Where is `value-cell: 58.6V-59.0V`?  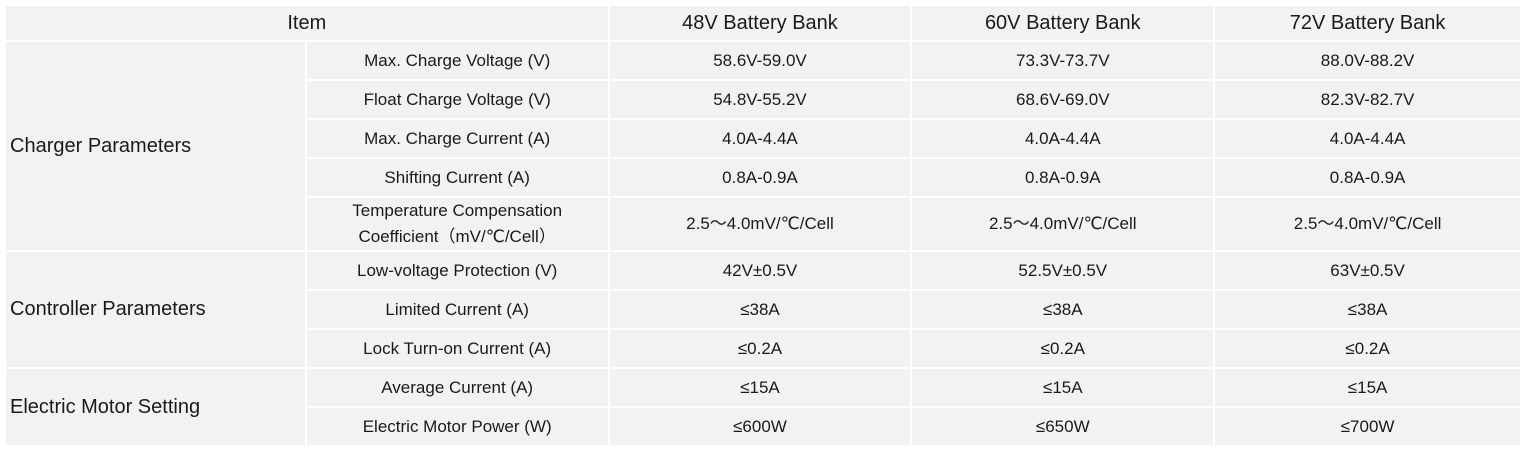
value-cell: 58.6V-59.0V is located at coordinates (760, 60).